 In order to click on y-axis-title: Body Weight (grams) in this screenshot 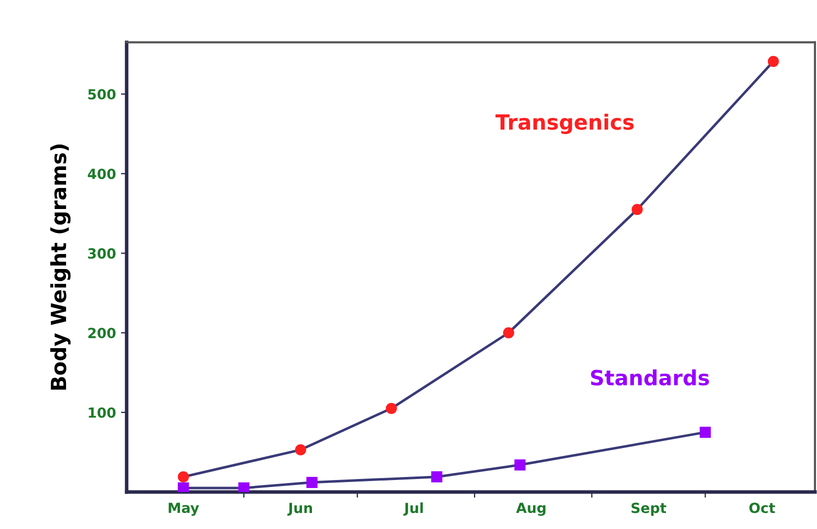, I will do `click(60, 267)`.